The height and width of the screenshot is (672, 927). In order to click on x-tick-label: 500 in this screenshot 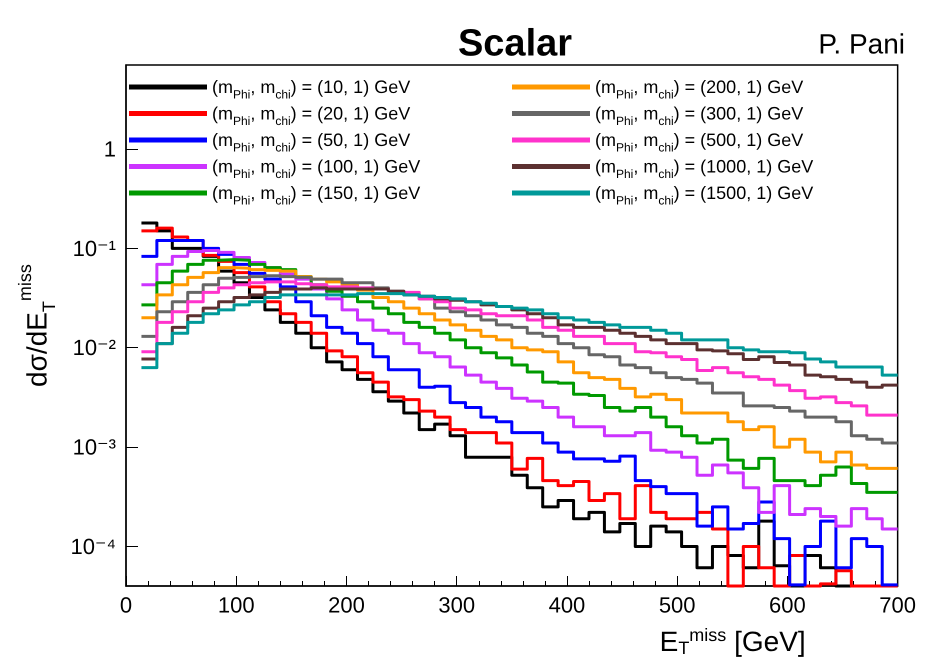, I will do `click(677, 605)`.